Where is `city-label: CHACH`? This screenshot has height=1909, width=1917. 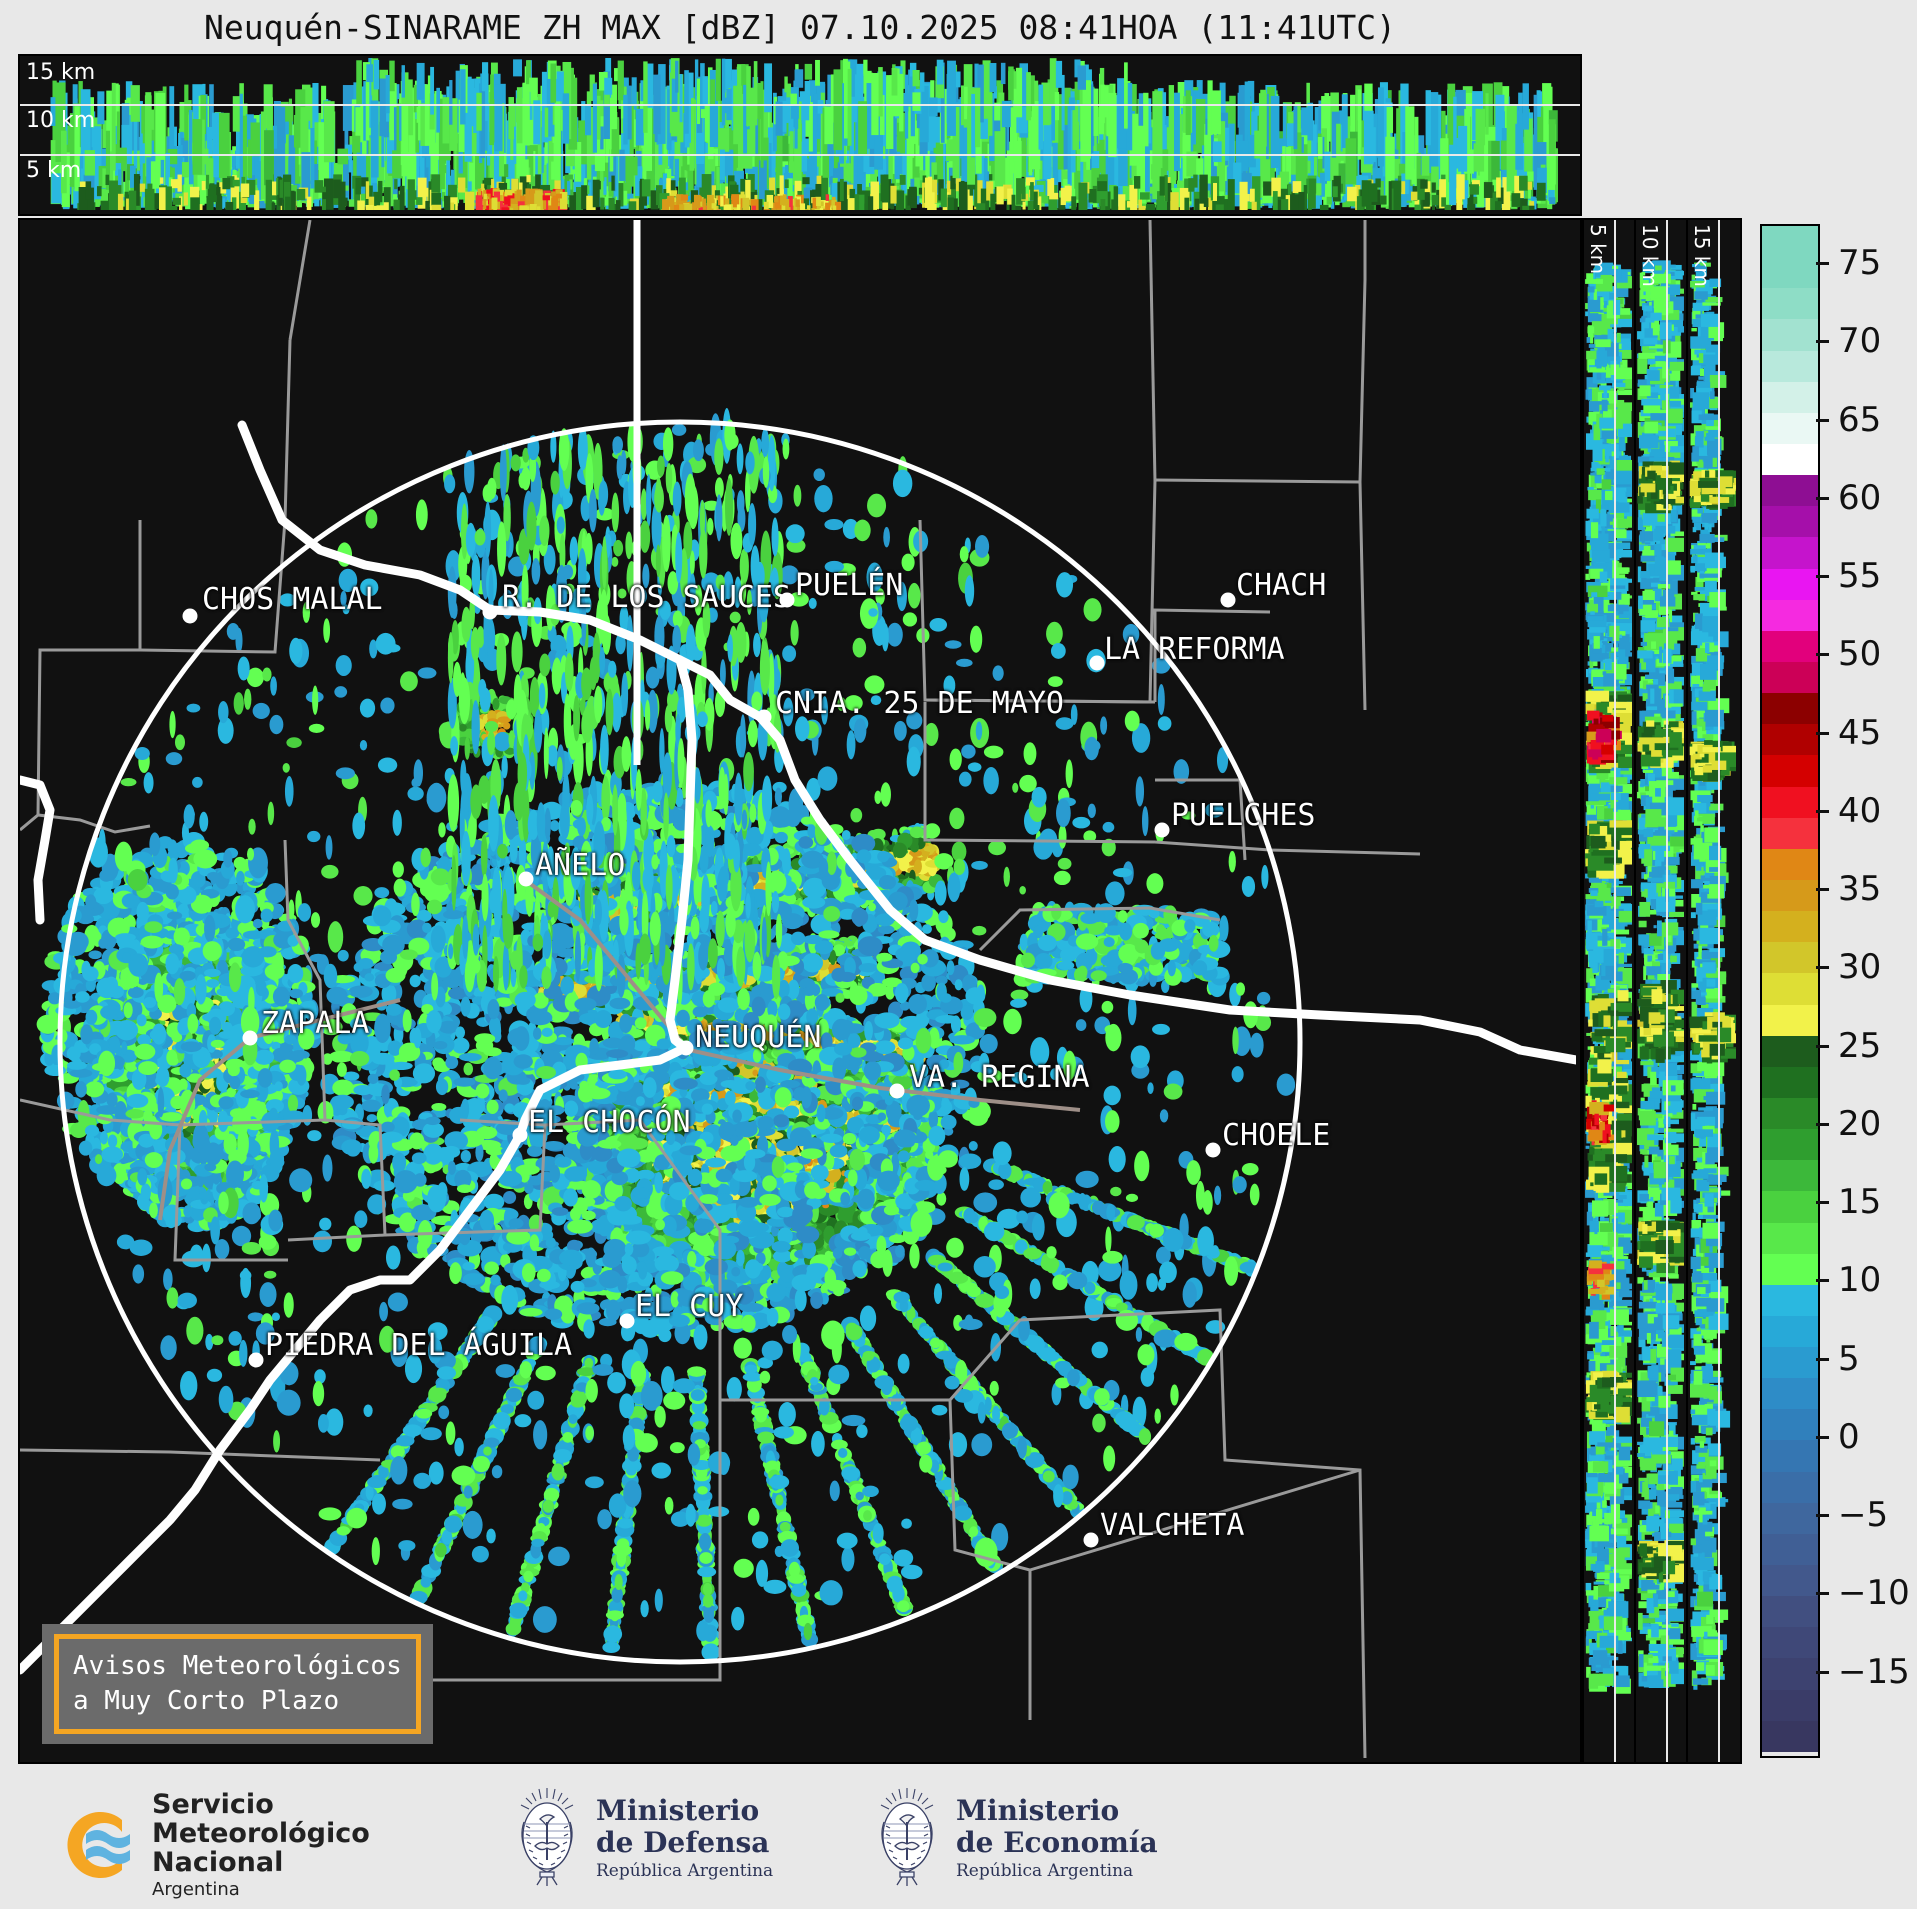
city-label: CHACH is located at coordinates (1281, 585).